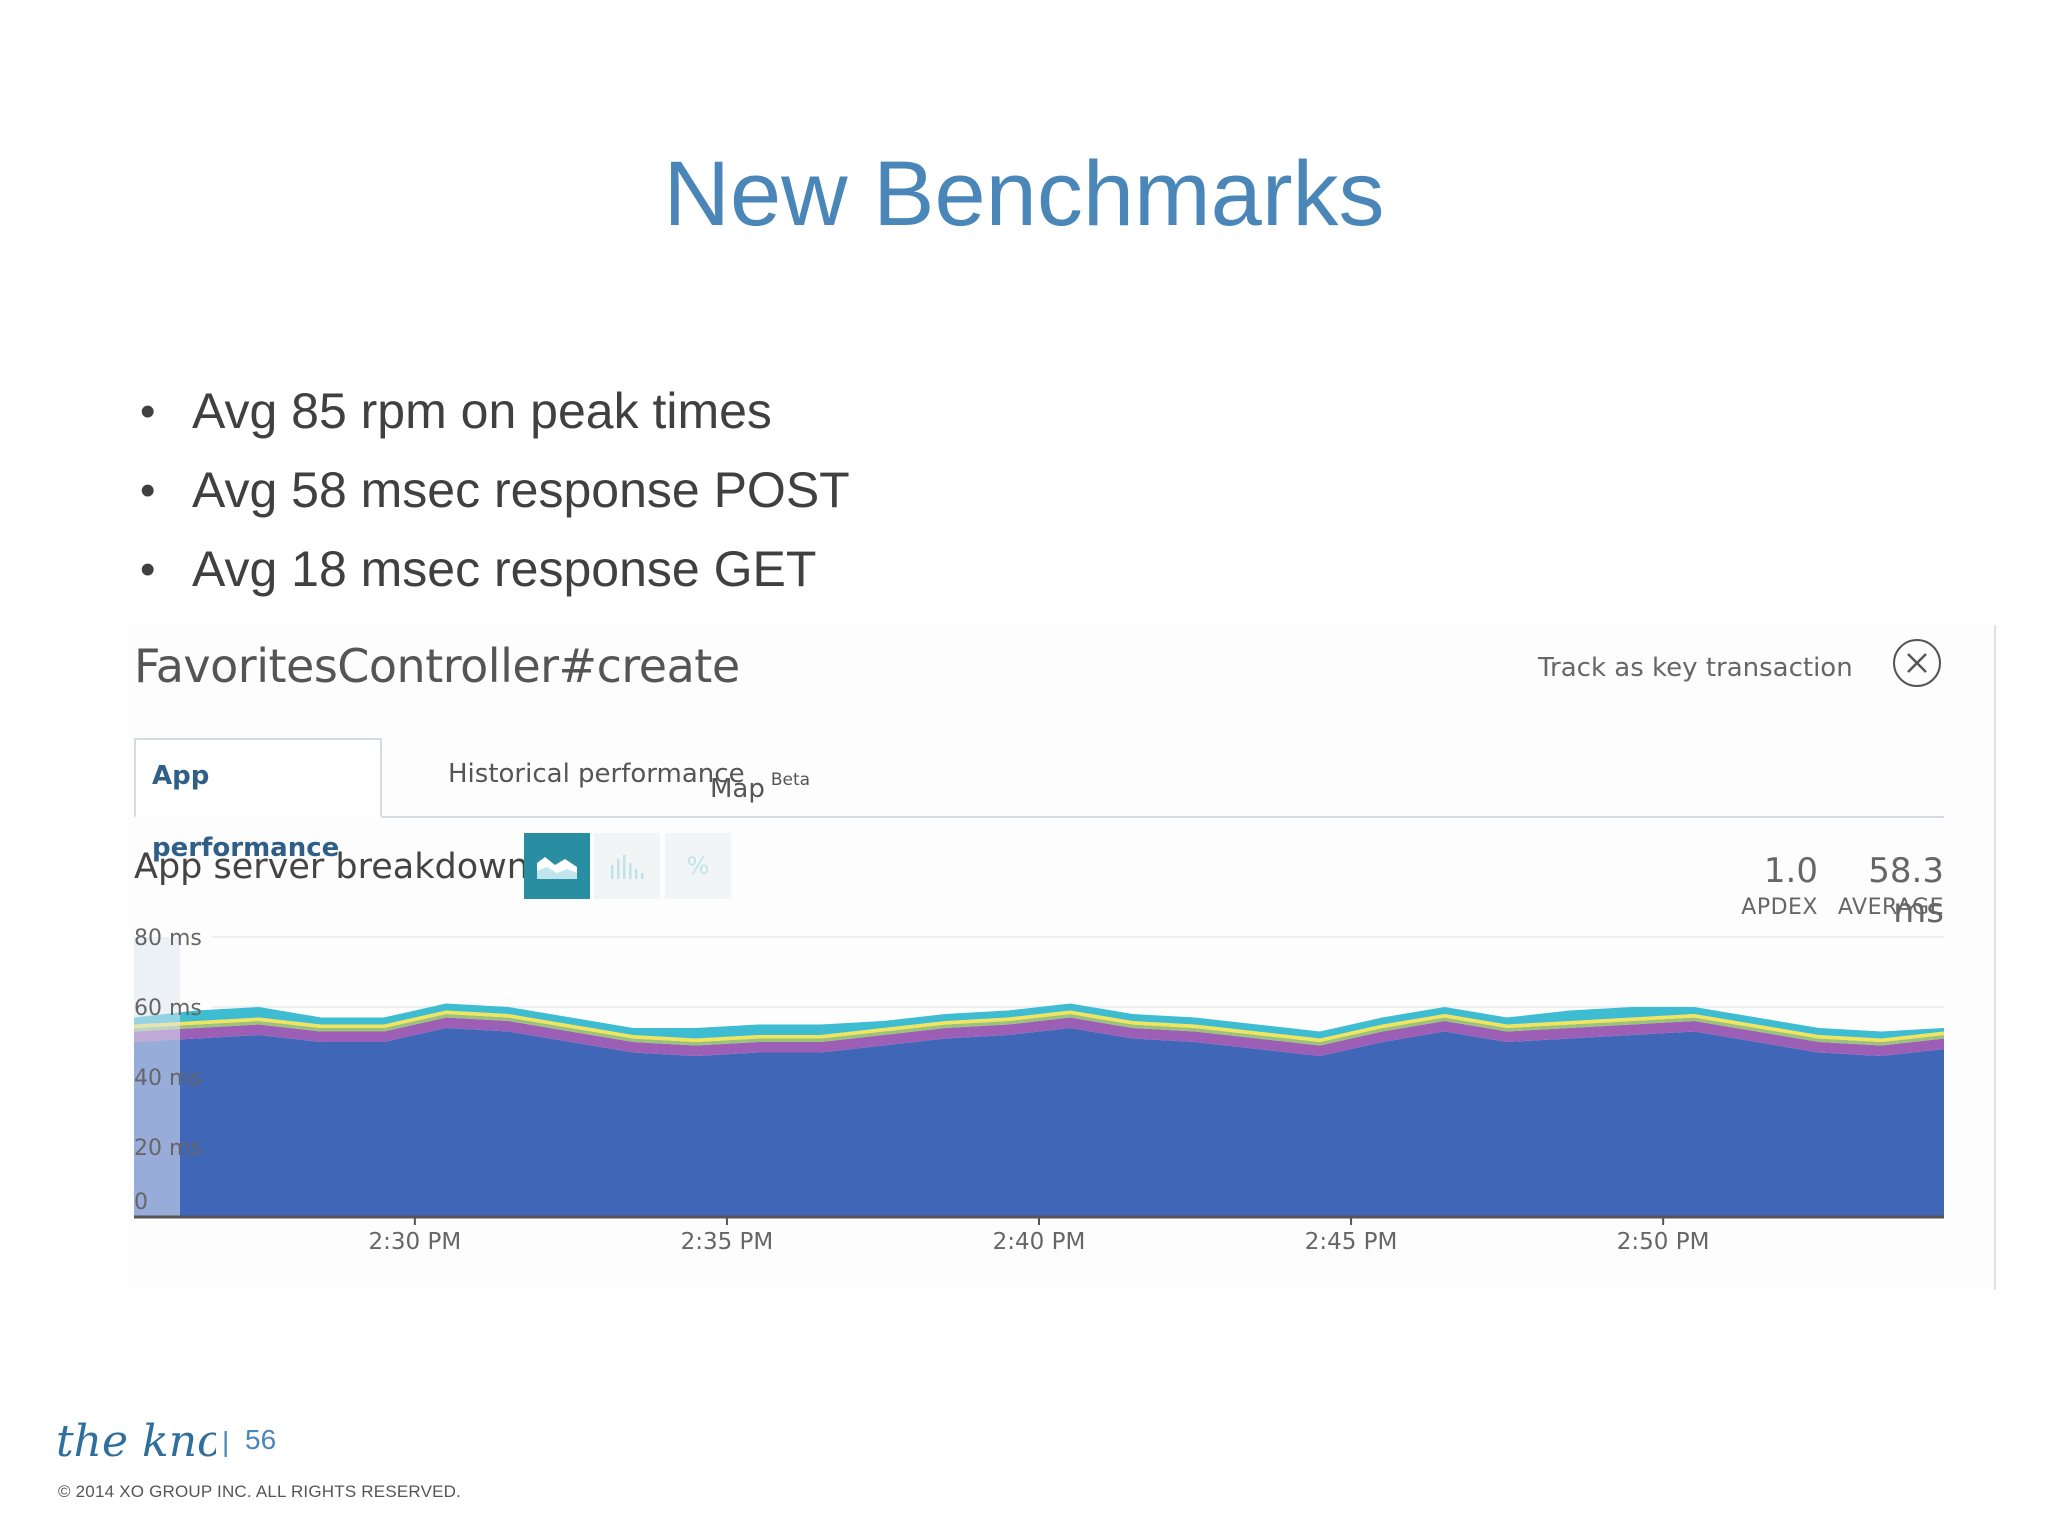 The width and height of the screenshot is (2048, 1536). I want to click on close-button, so click(1917, 663).